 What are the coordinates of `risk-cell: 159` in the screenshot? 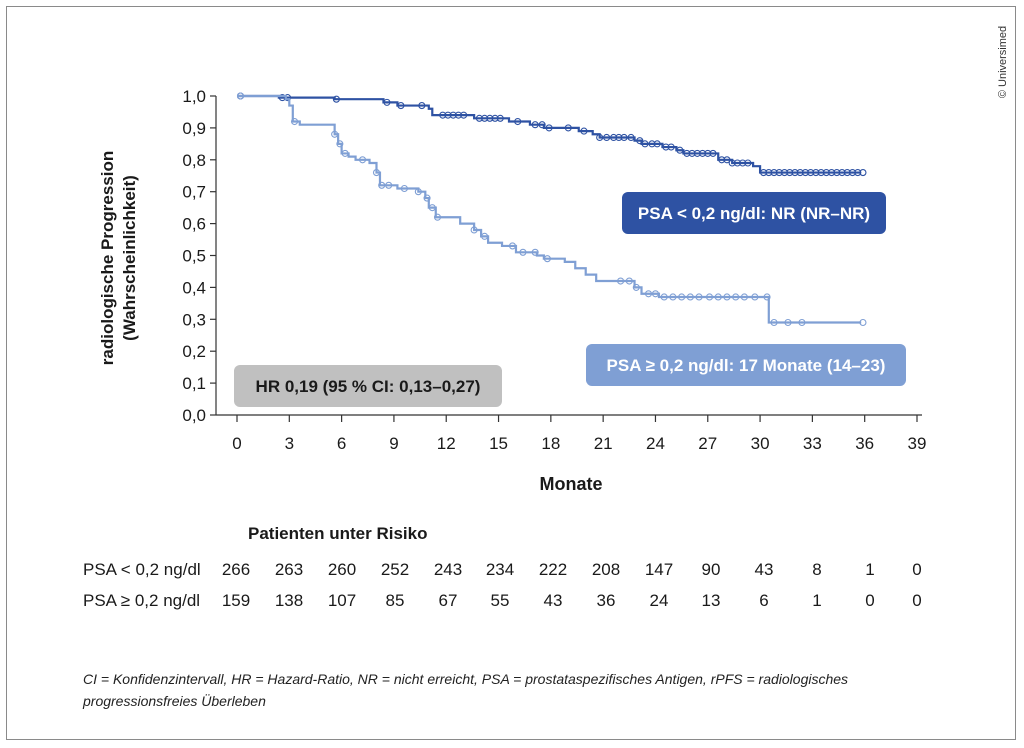 It's located at (236, 600).